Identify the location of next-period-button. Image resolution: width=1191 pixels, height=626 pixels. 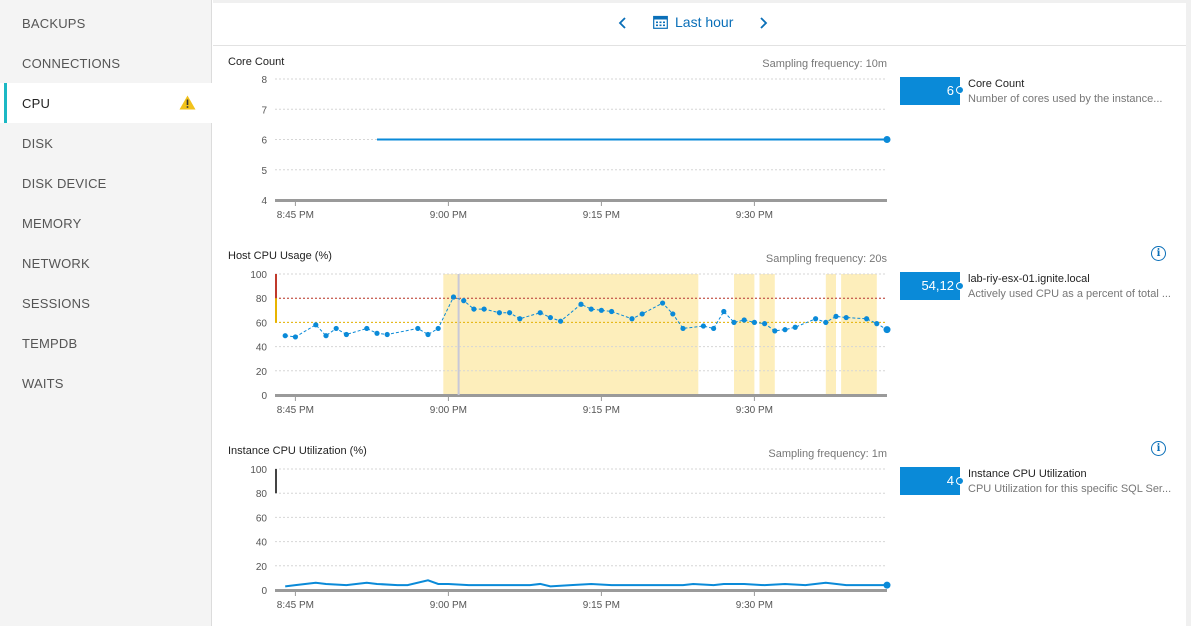
(763, 23).